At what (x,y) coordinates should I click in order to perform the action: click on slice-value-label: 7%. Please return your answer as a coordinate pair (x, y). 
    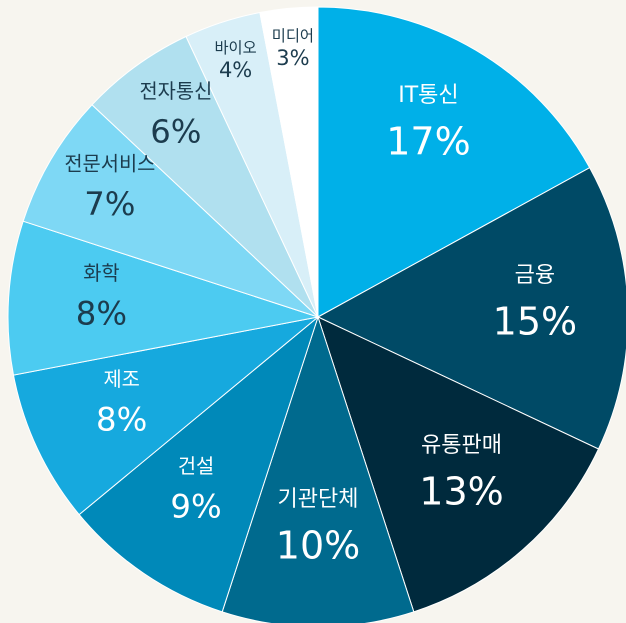
    Looking at the image, I should click on (109, 204).